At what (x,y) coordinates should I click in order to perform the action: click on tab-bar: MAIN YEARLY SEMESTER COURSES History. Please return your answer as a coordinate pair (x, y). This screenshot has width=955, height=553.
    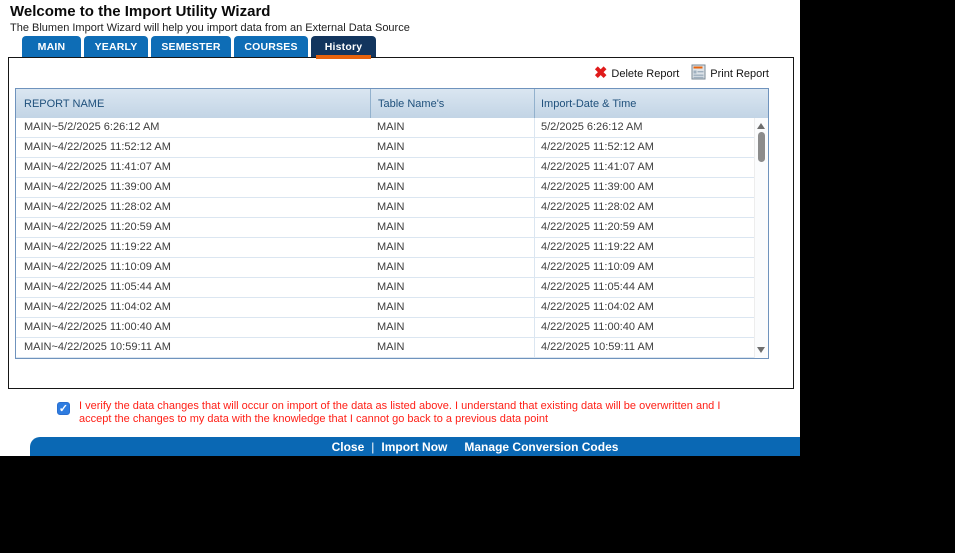
    Looking at the image, I should click on (199, 47).